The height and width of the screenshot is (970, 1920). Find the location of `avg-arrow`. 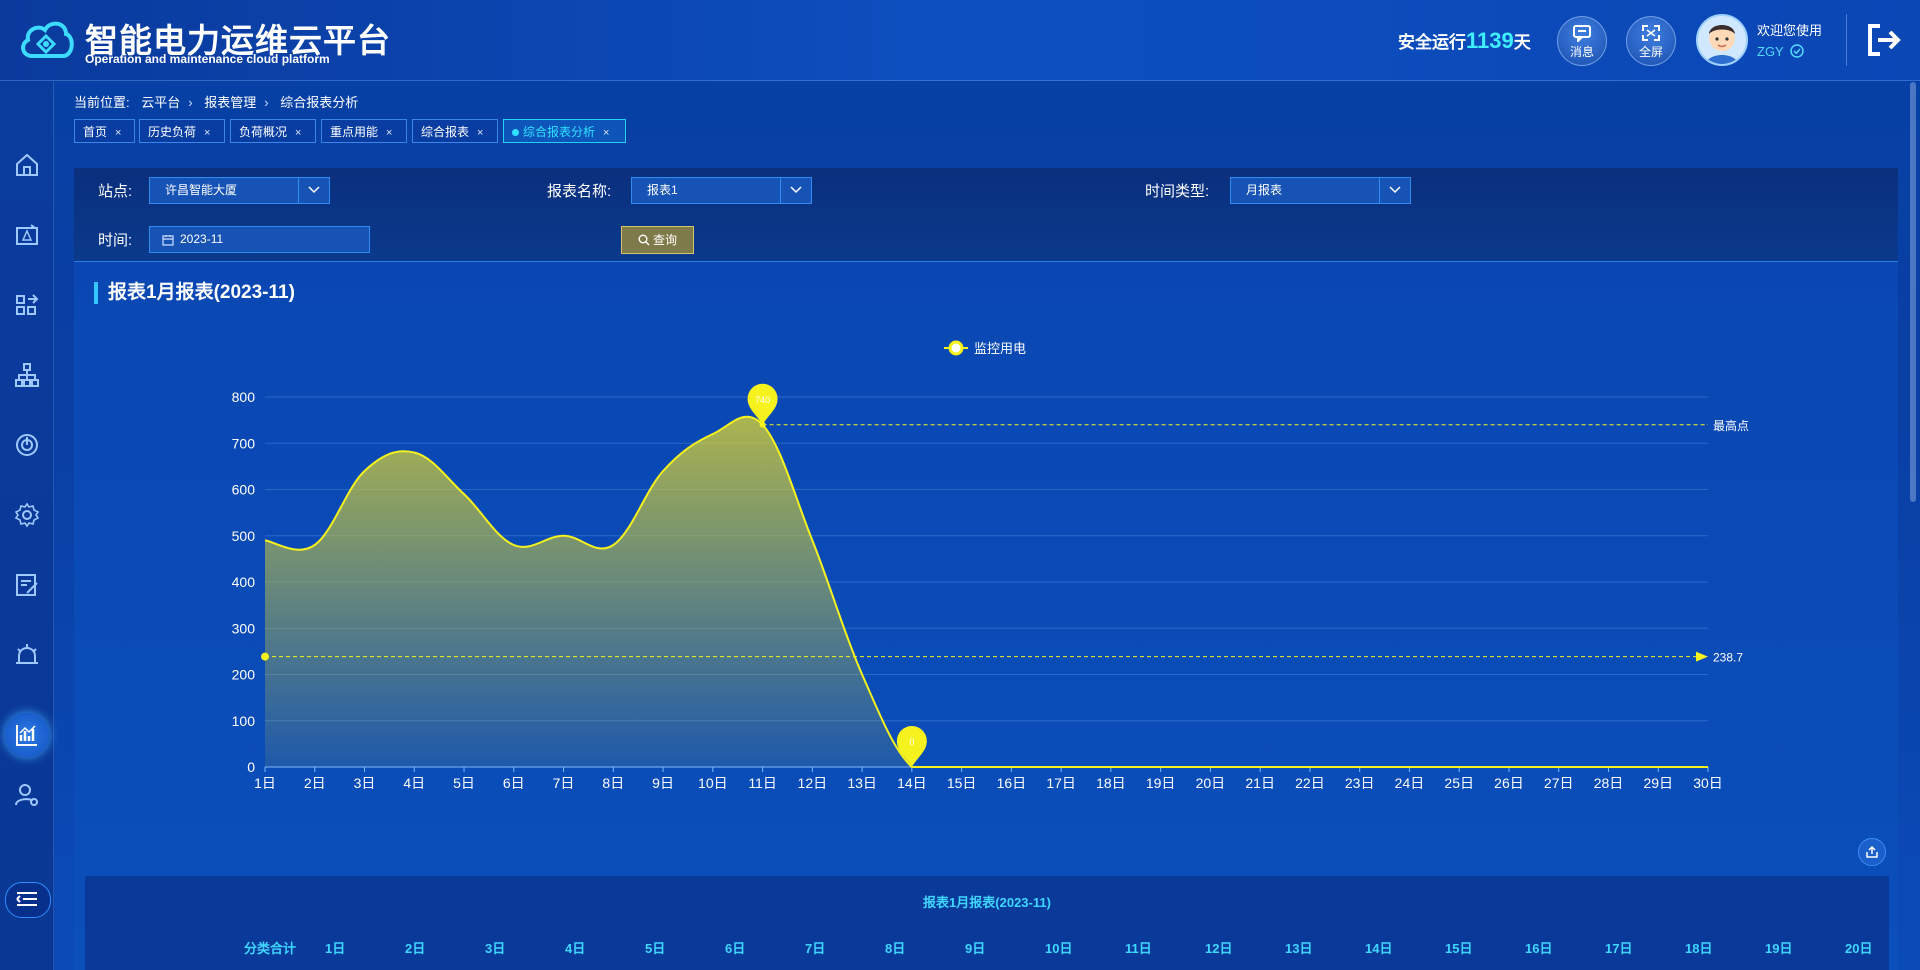

avg-arrow is located at coordinates (1702, 656).